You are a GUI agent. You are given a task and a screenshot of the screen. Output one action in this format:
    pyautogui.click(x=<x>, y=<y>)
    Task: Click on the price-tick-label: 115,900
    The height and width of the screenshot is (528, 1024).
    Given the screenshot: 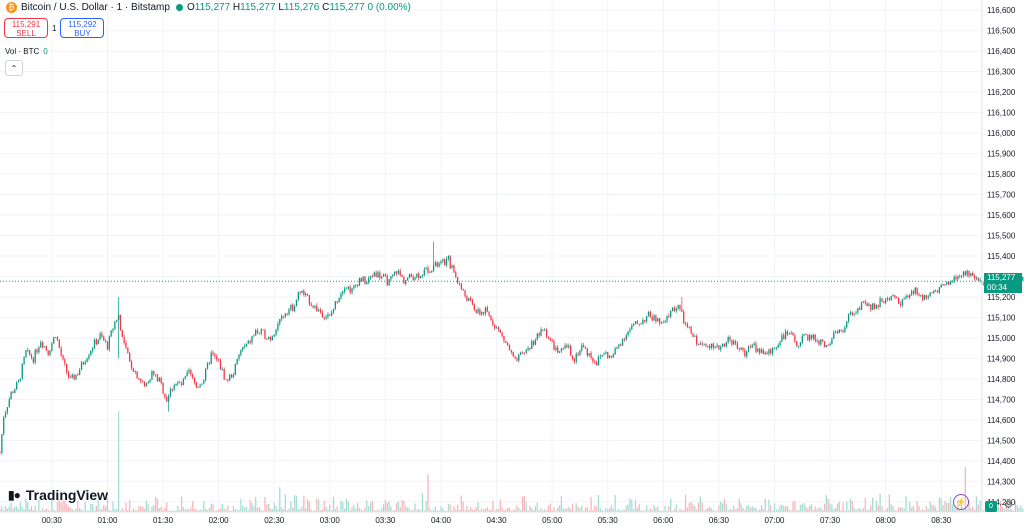 What is the action you would take?
    pyautogui.click(x=1001, y=154)
    